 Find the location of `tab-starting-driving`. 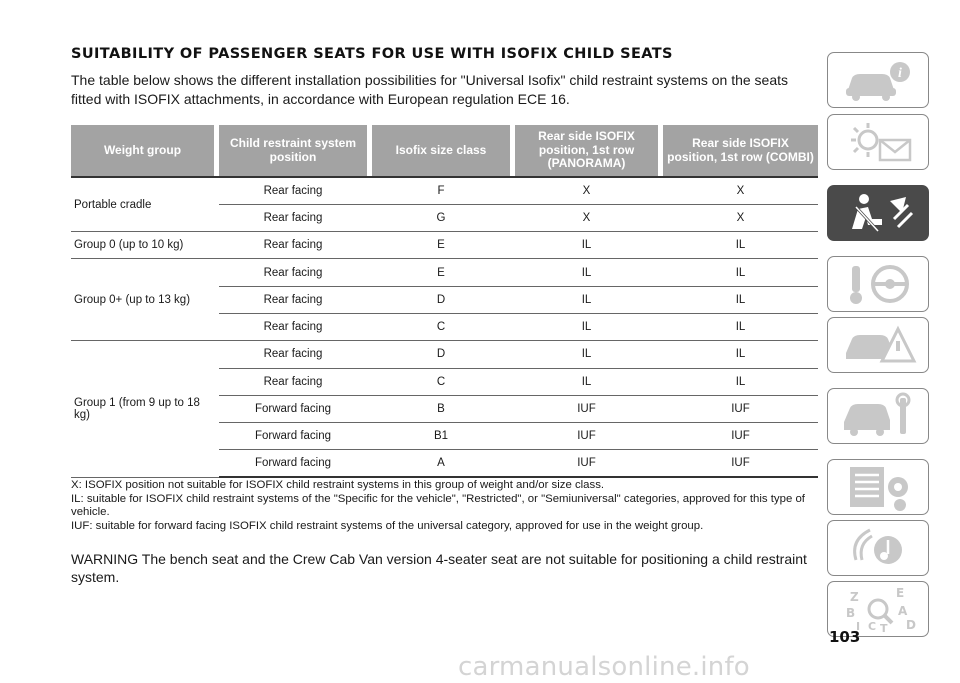

tab-starting-driving is located at coordinates (878, 284).